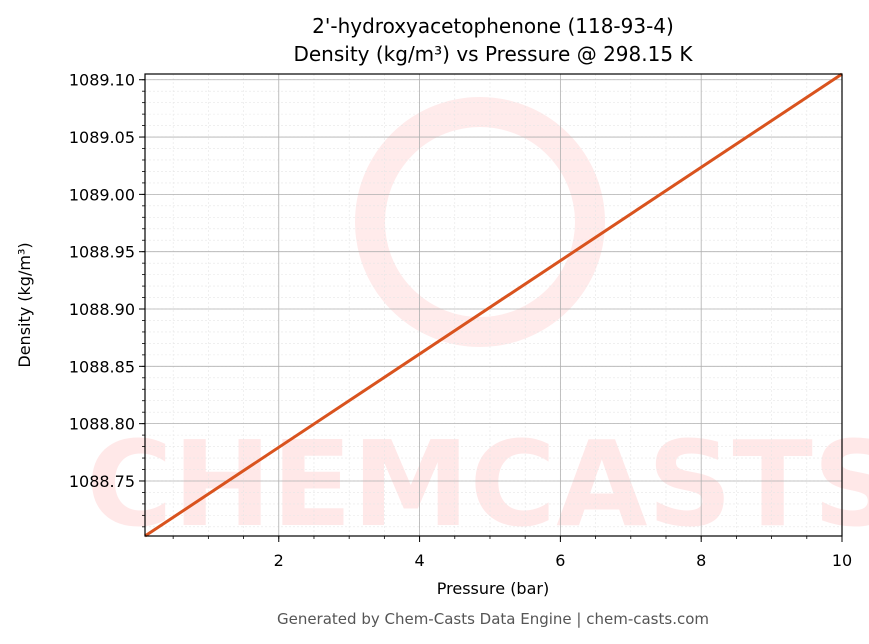 The image size is (869, 644). What do you see at coordinates (102, 309) in the screenshot?
I see `y-tick-label: 1088.90` at bounding box center [102, 309].